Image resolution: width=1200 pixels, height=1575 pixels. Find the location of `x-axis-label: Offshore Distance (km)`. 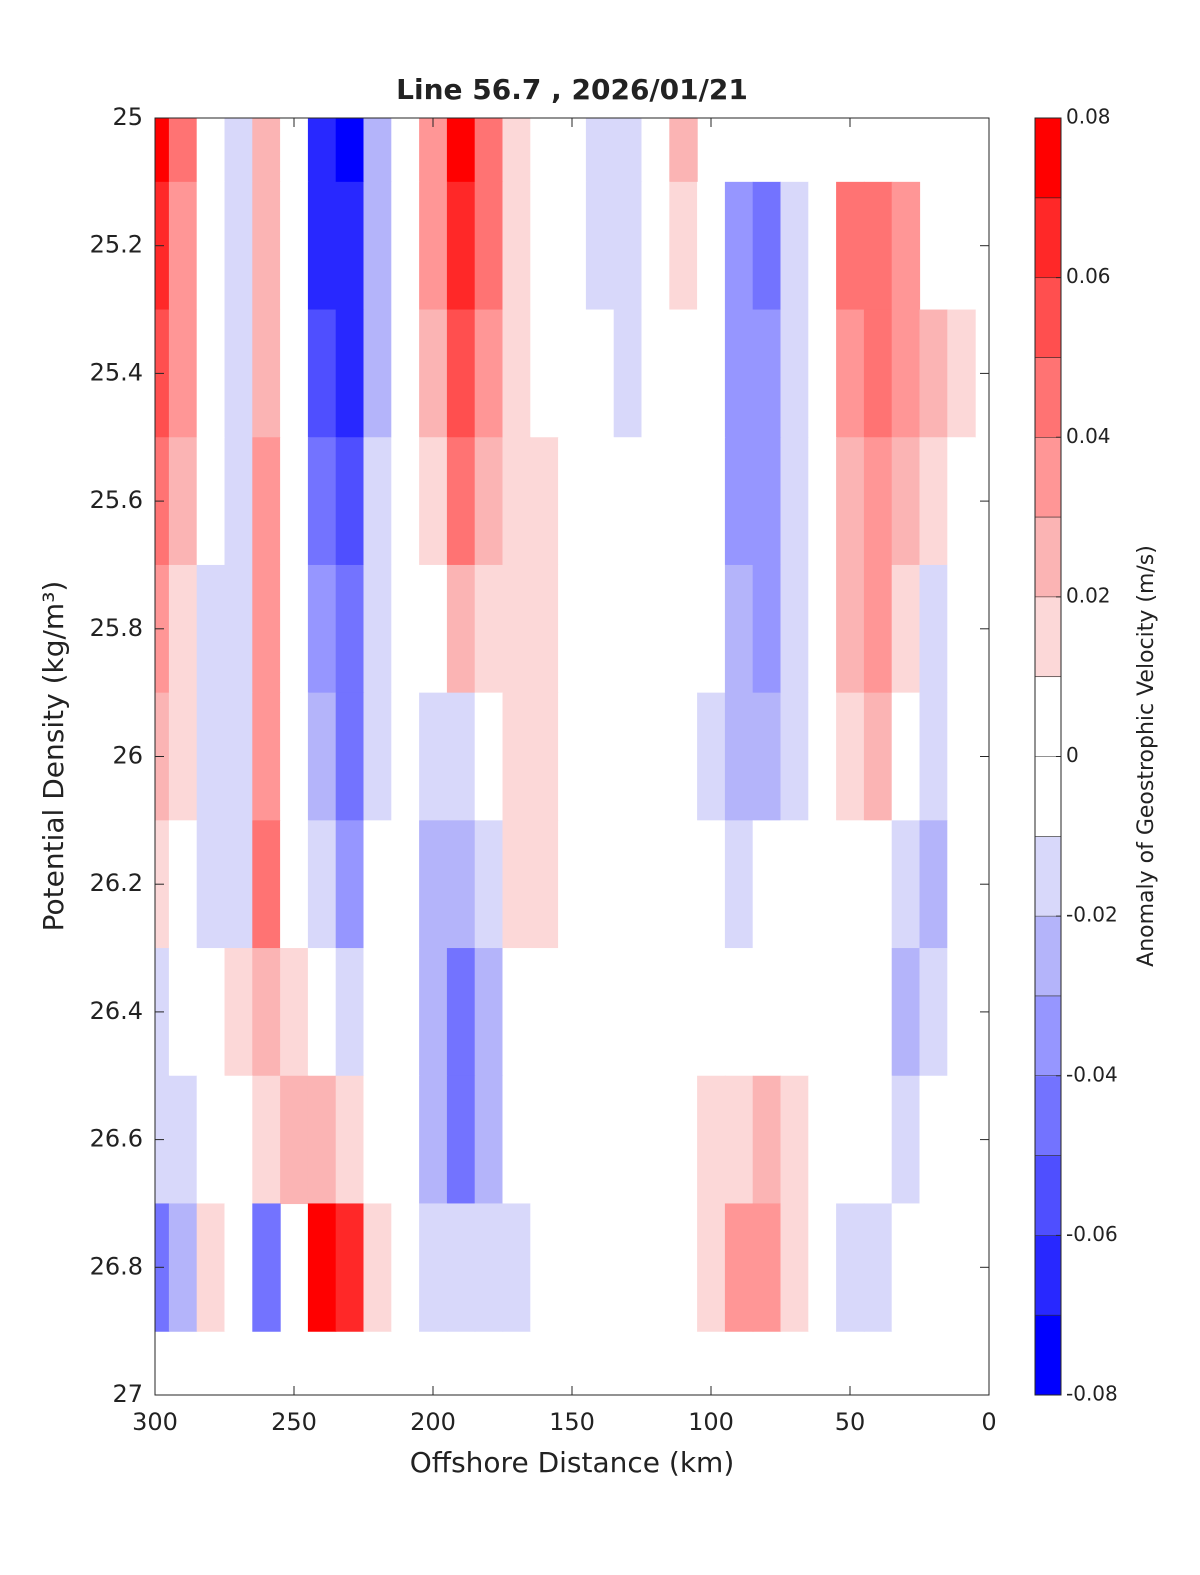

x-axis-label: Offshore Distance (km) is located at coordinates (572, 1462).